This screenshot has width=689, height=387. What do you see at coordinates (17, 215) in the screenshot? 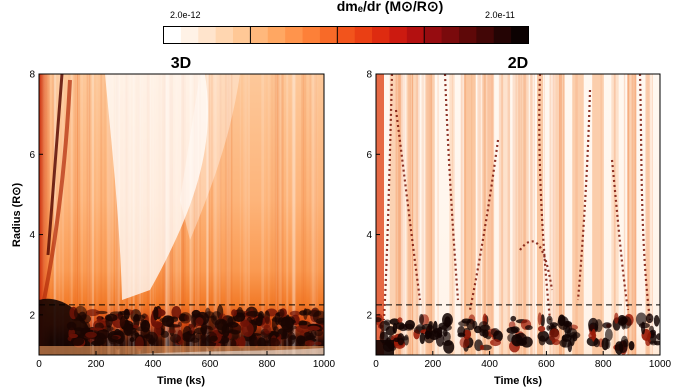
I see `ylabel-3d: Radius (R⊙)` at bounding box center [17, 215].